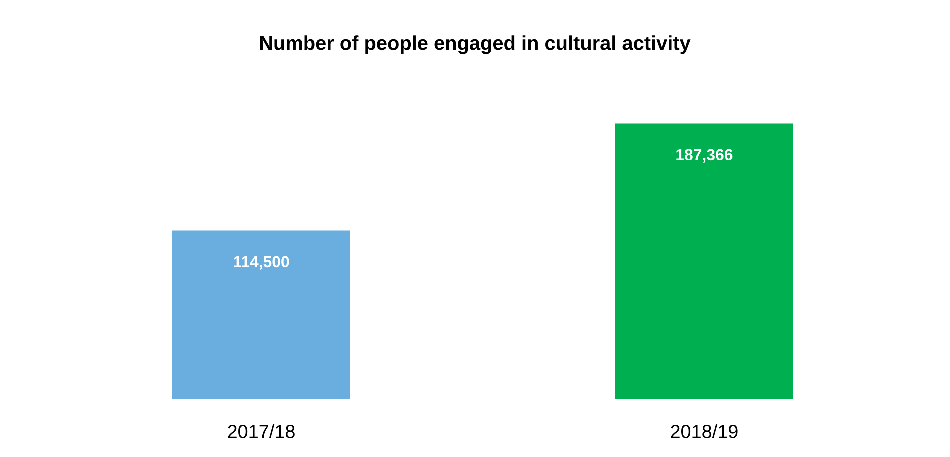 This screenshot has height=457, width=950. What do you see at coordinates (704, 156) in the screenshot?
I see `data-label: 187,366` at bounding box center [704, 156].